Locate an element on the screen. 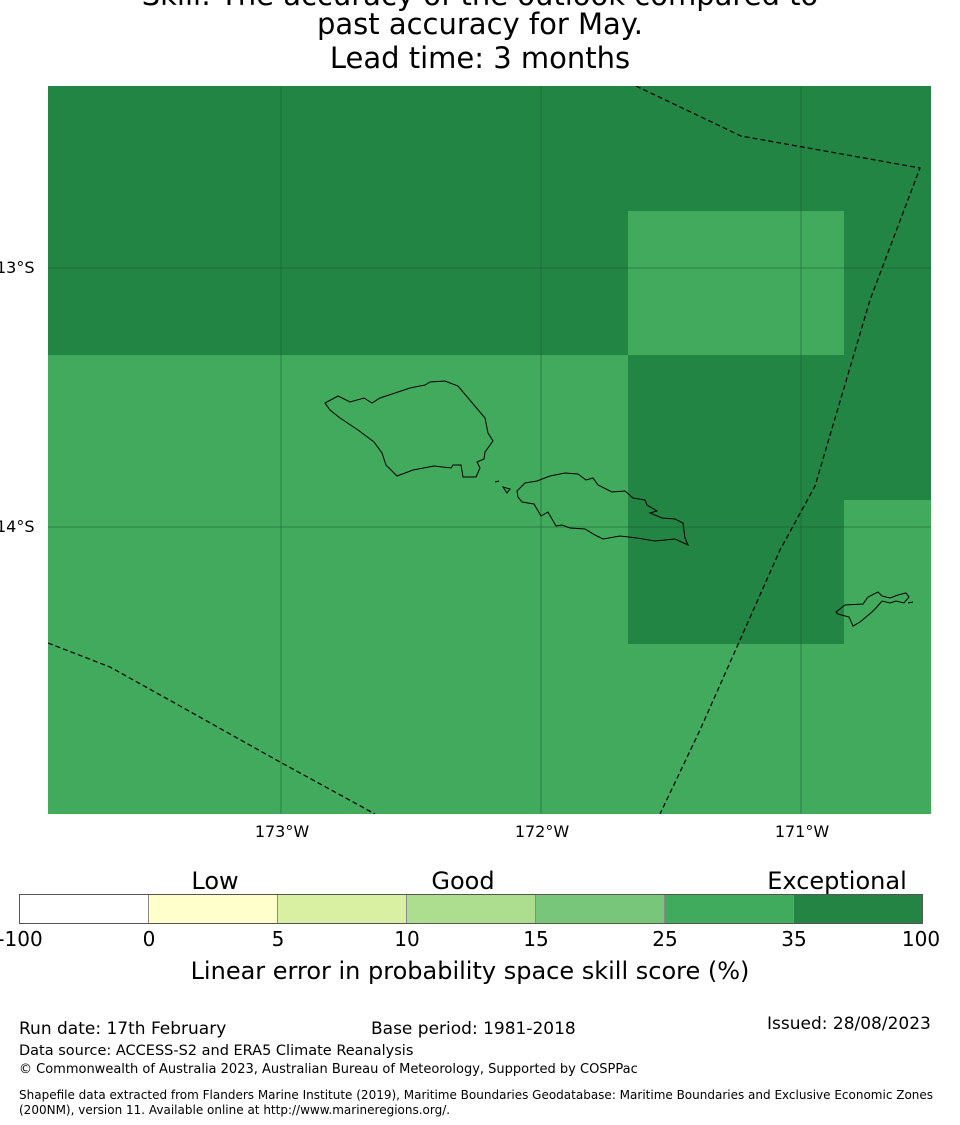  base-period: Base period: 1981-2018 is located at coordinates (473, 1029).